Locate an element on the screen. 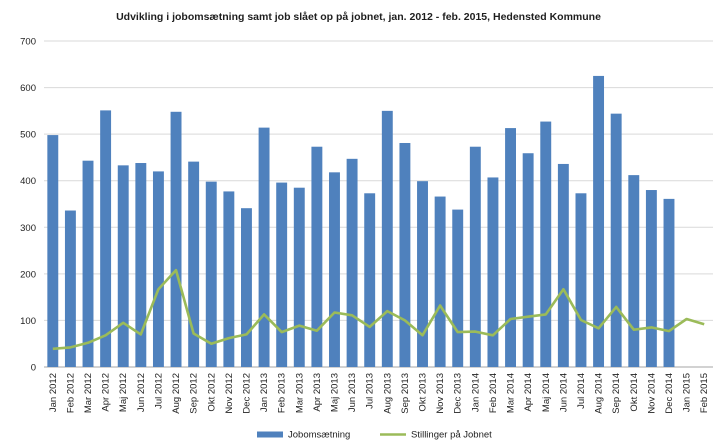  x-tick-label: Mar 2012 is located at coordinates (88, 393).